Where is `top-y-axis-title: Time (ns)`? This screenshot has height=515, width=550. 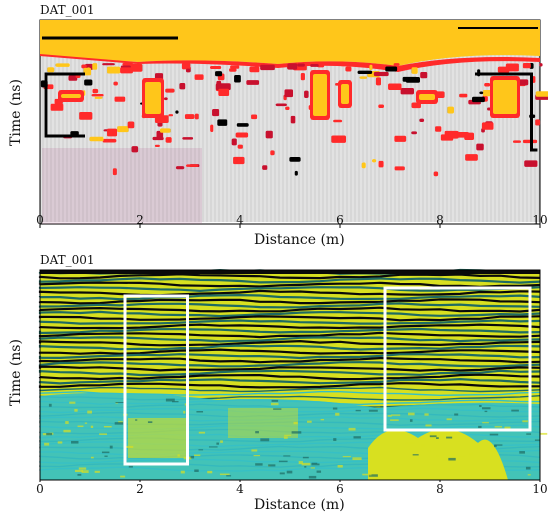 top-y-axis-title: Time (ns) is located at coordinates (16, 112).